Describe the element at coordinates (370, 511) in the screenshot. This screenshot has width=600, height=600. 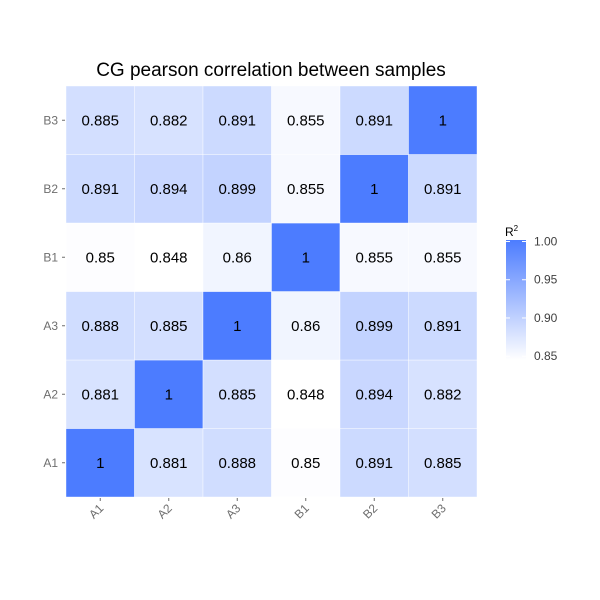
I see `x-tick-label: B2` at that location.